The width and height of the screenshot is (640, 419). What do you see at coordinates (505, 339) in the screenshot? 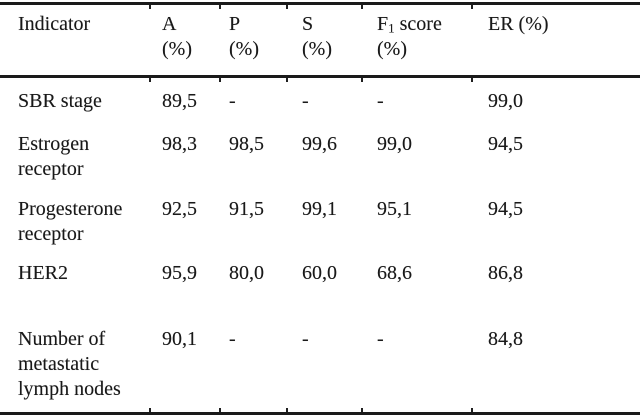
I see `error-rate-cell: 84,8` at bounding box center [505, 339].